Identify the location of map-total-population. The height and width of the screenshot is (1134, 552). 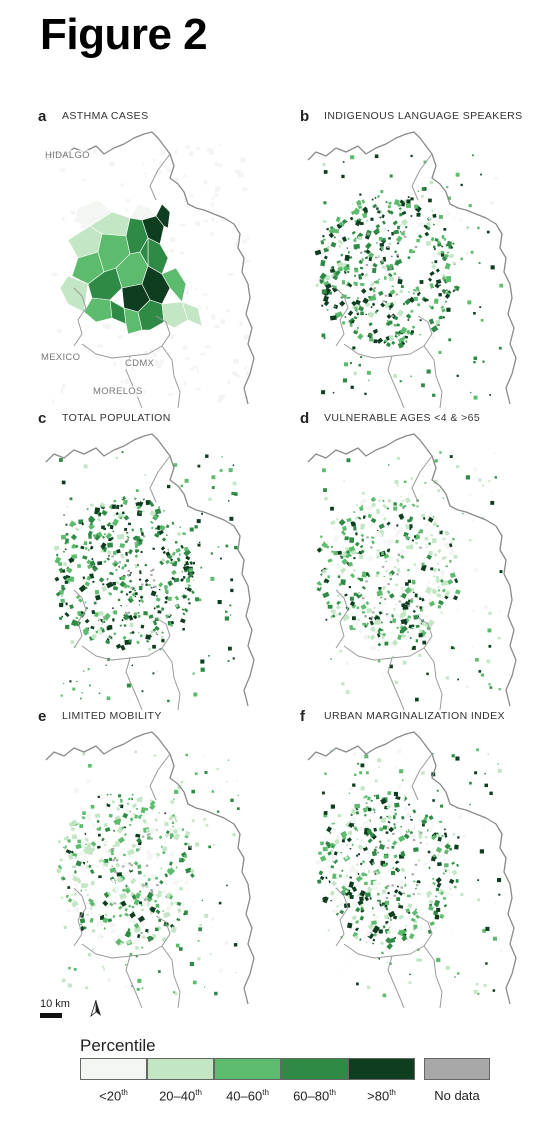
(152, 560).